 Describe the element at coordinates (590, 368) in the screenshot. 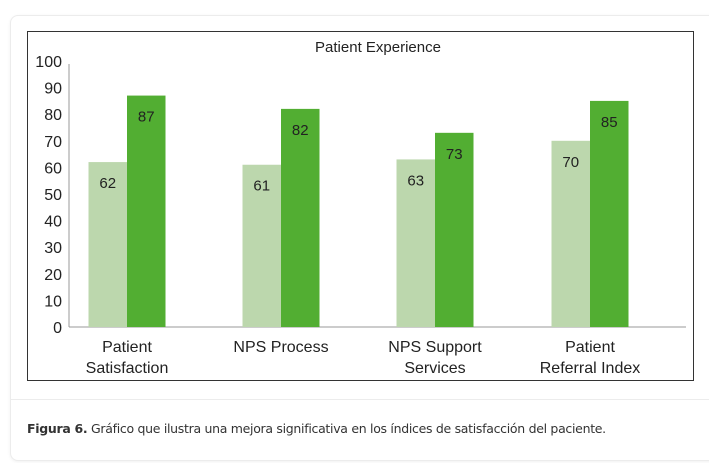

I see `x-tick-label: Referral Index` at that location.